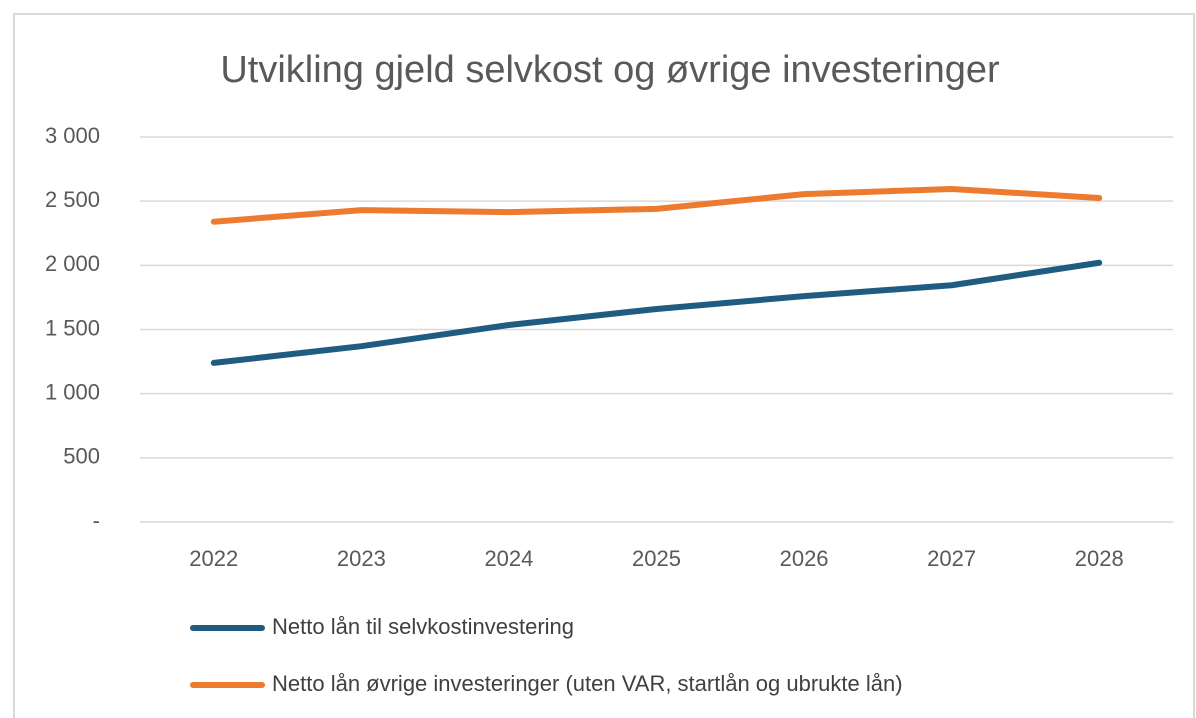 Image resolution: width=1196 pixels, height=718 pixels. What do you see at coordinates (361, 558) in the screenshot?
I see `x-tick-label: 2023` at bounding box center [361, 558].